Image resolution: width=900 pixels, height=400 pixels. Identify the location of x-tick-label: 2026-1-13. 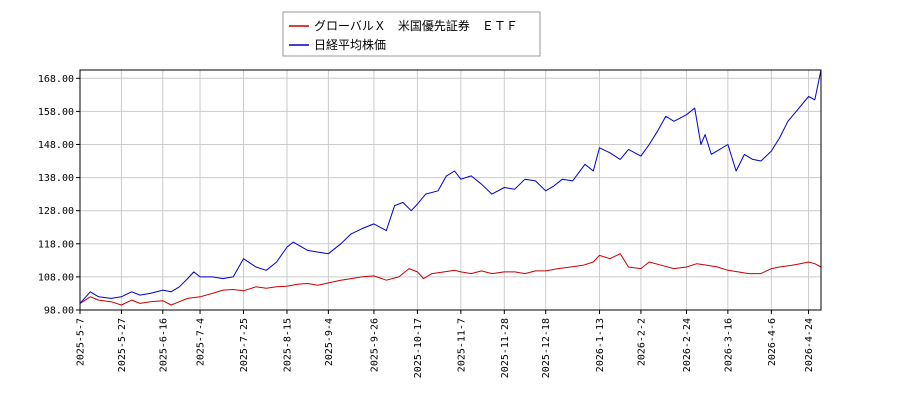
(600, 345).